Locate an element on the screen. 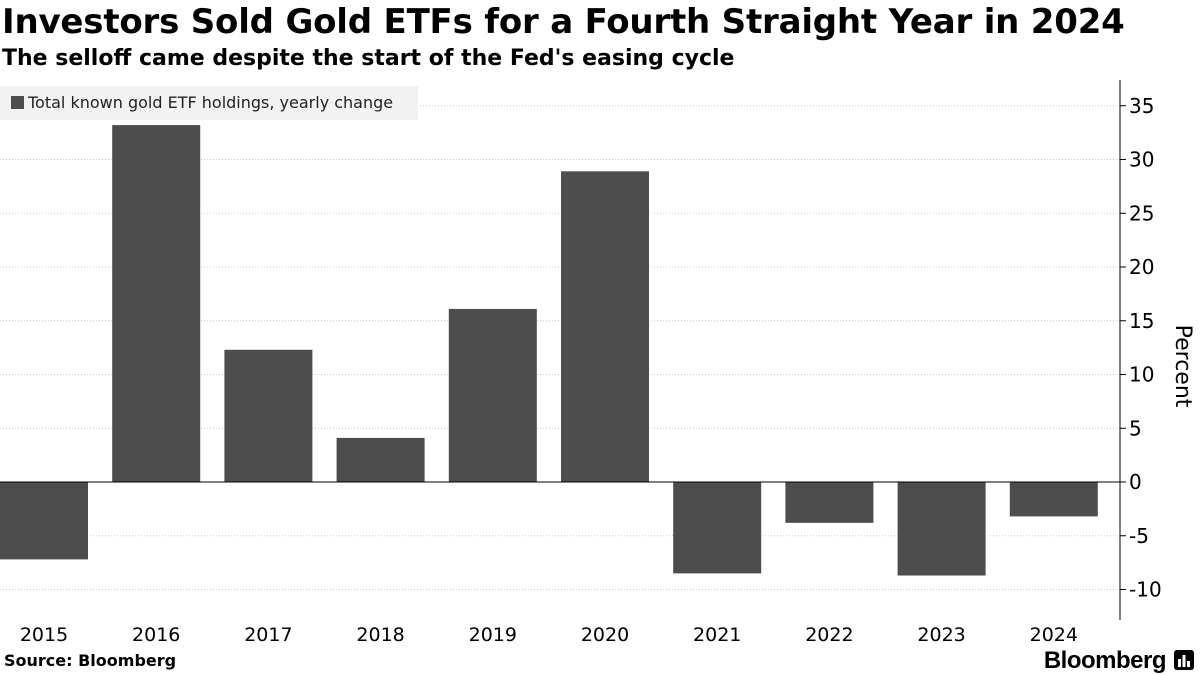 This screenshot has width=1200, height=675. bar-2017 is located at coordinates (268, 415).